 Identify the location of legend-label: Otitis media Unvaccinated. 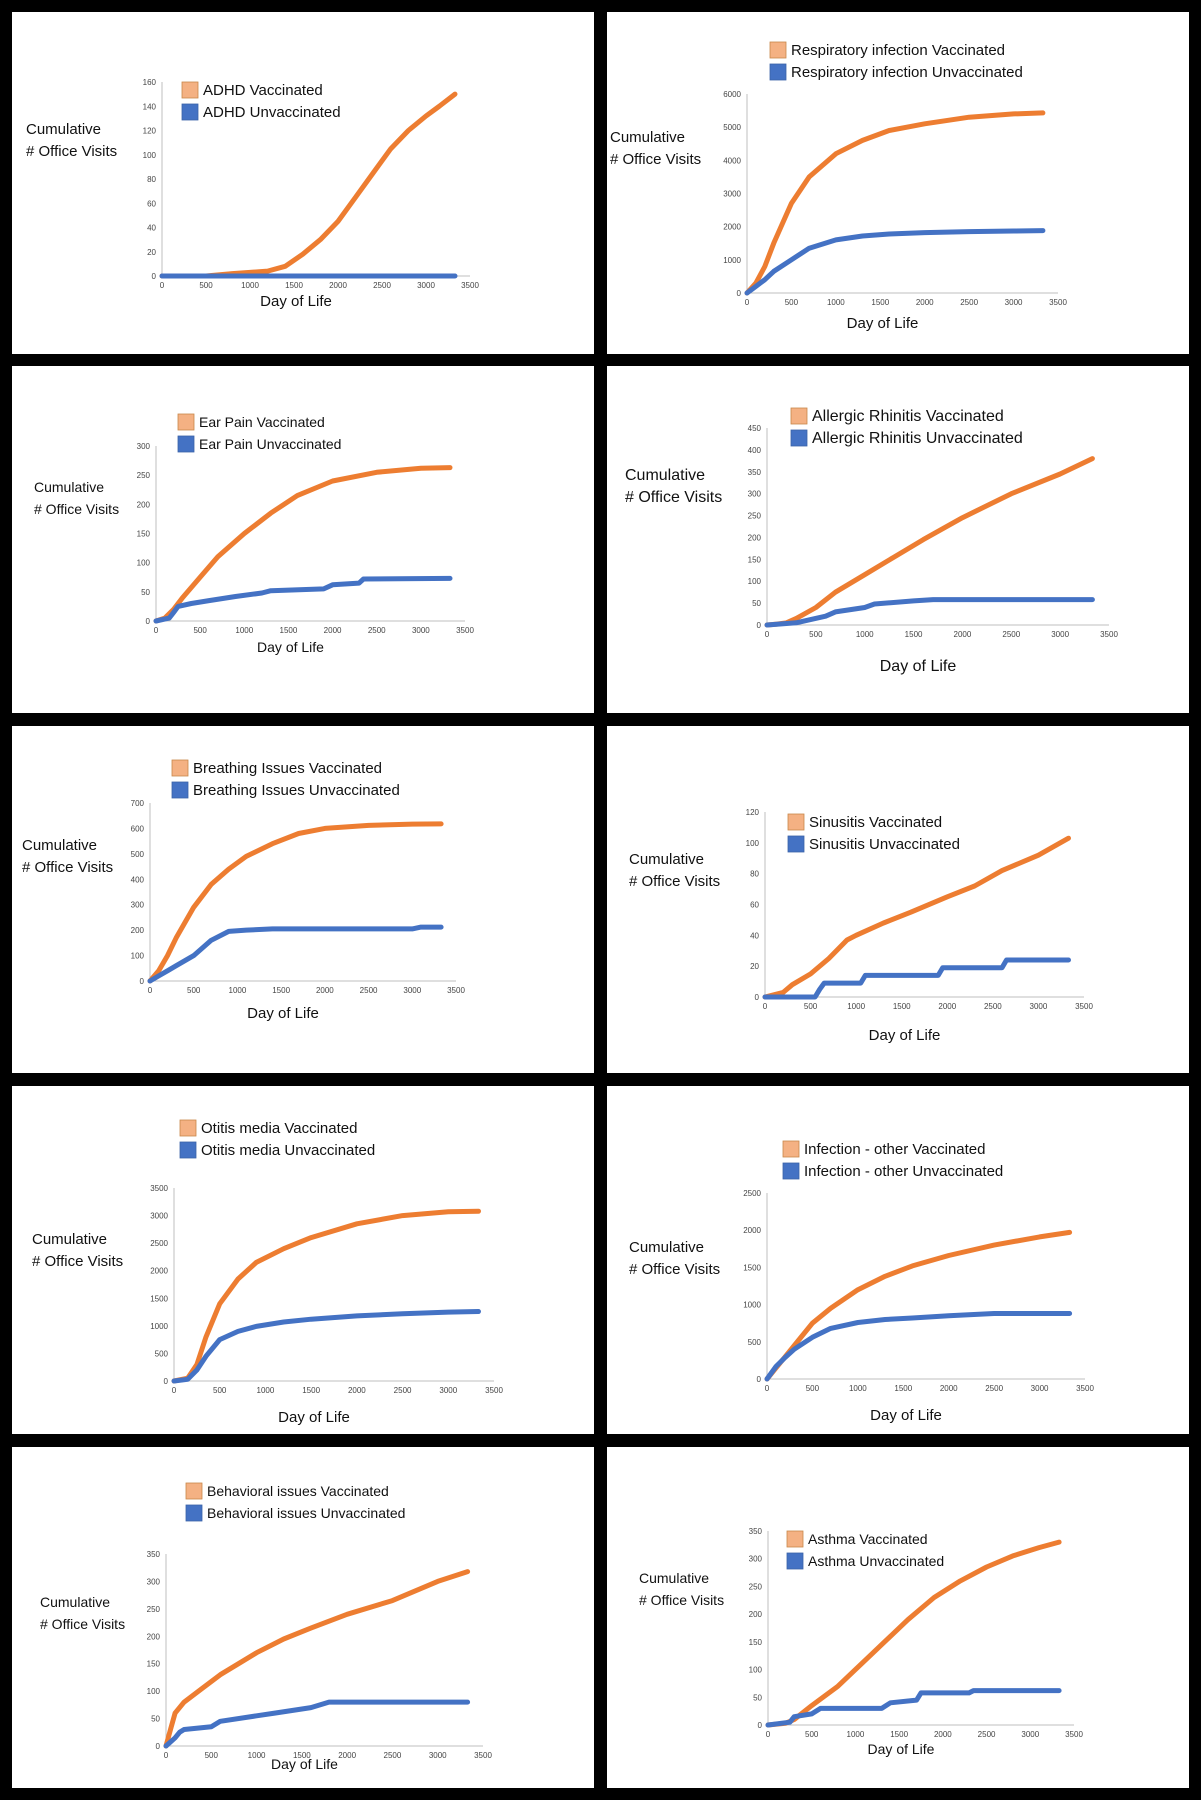
(288, 1150).